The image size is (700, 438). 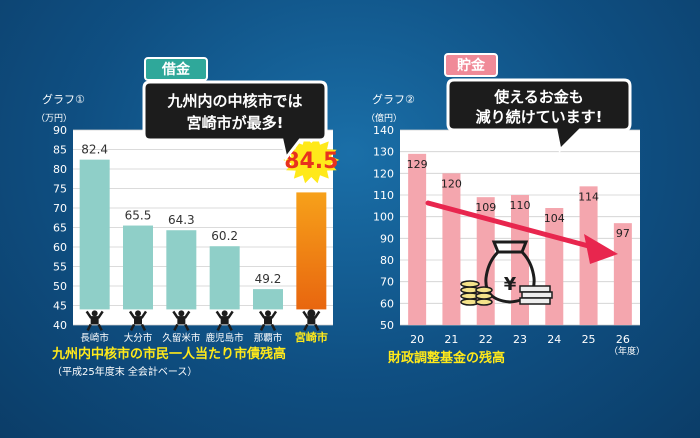 I want to click on chart2-value-labels: 129 120 109 110 104 114 97, so click(x=518, y=199).